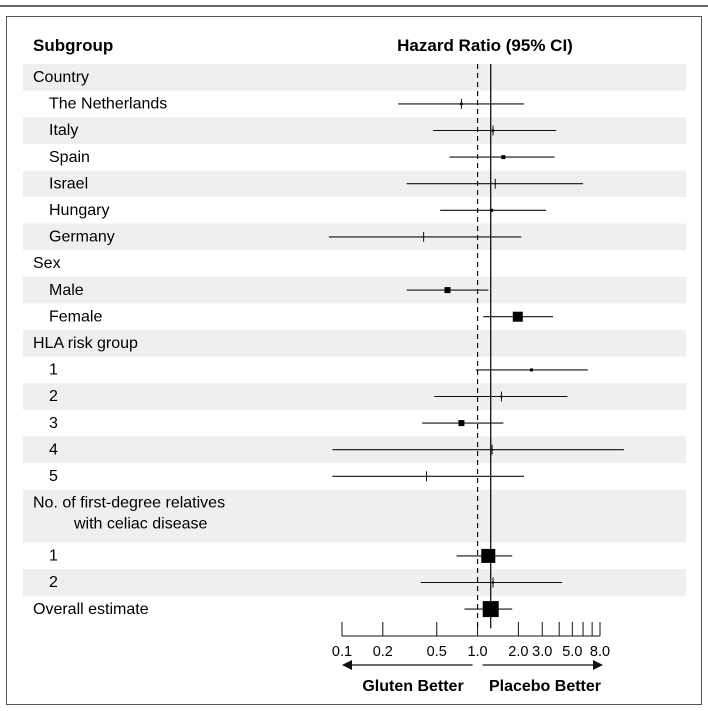 The height and width of the screenshot is (711, 708). Describe the element at coordinates (79, 210) in the screenshot. I see `subgroup-label: Hungary` at that location.